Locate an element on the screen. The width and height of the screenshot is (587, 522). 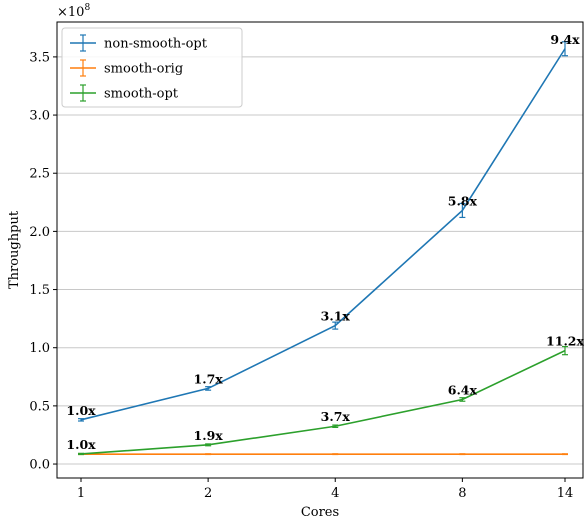
x-axis-label: Cores is located at coordinates (320, 512).